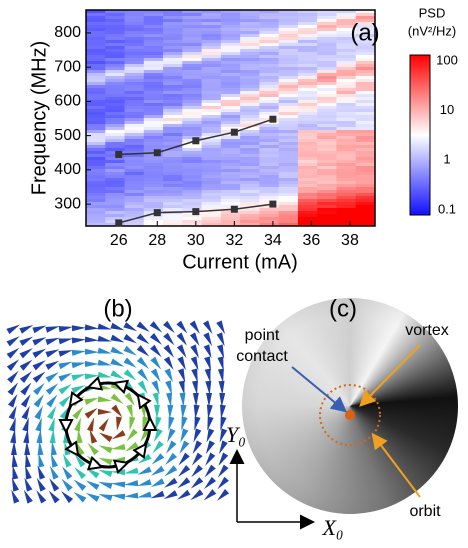 Image resolution: width=468 pixels, height=548 pixels. What do you see at coordinates (420, 135) in the screenshot?
I see `colorbar` at bounding box center [420, 135].